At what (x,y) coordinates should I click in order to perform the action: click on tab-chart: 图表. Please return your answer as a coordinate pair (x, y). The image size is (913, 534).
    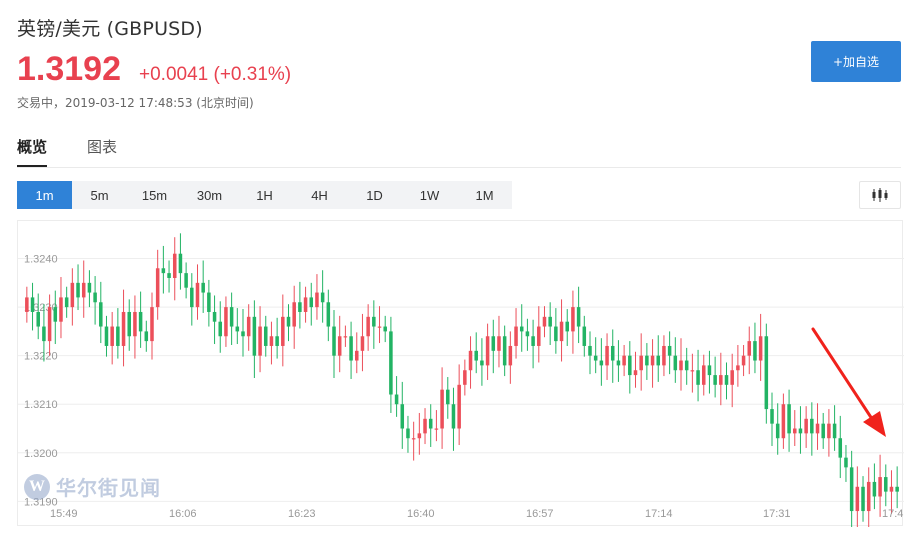
    Looking at the image, I should click on (102, 147).